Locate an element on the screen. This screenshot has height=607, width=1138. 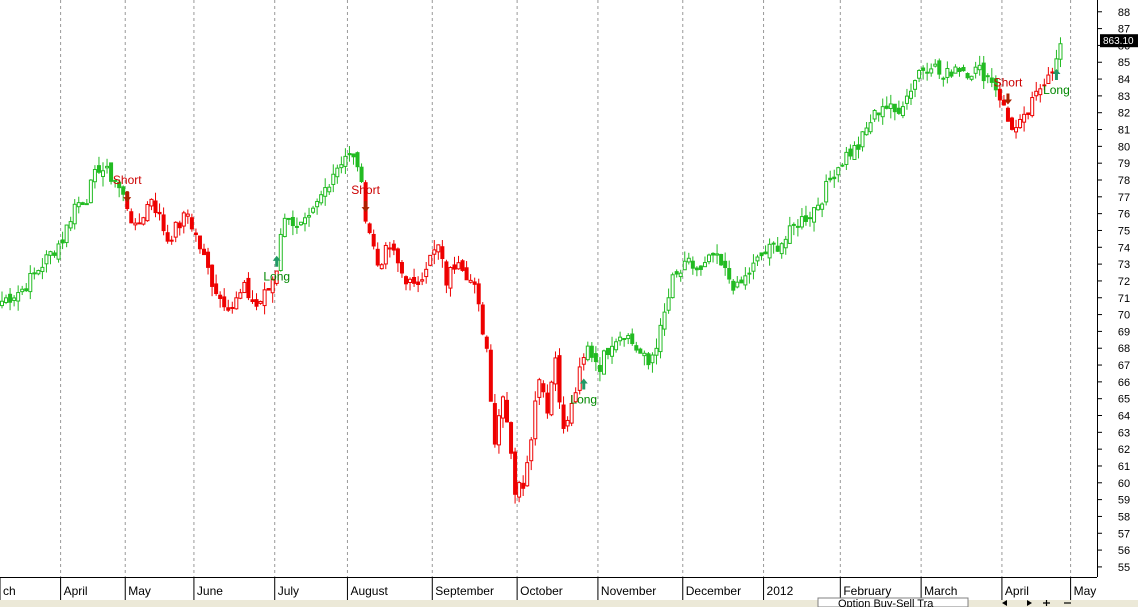
arrow-left-icon is located at coordinates (1004, 603).